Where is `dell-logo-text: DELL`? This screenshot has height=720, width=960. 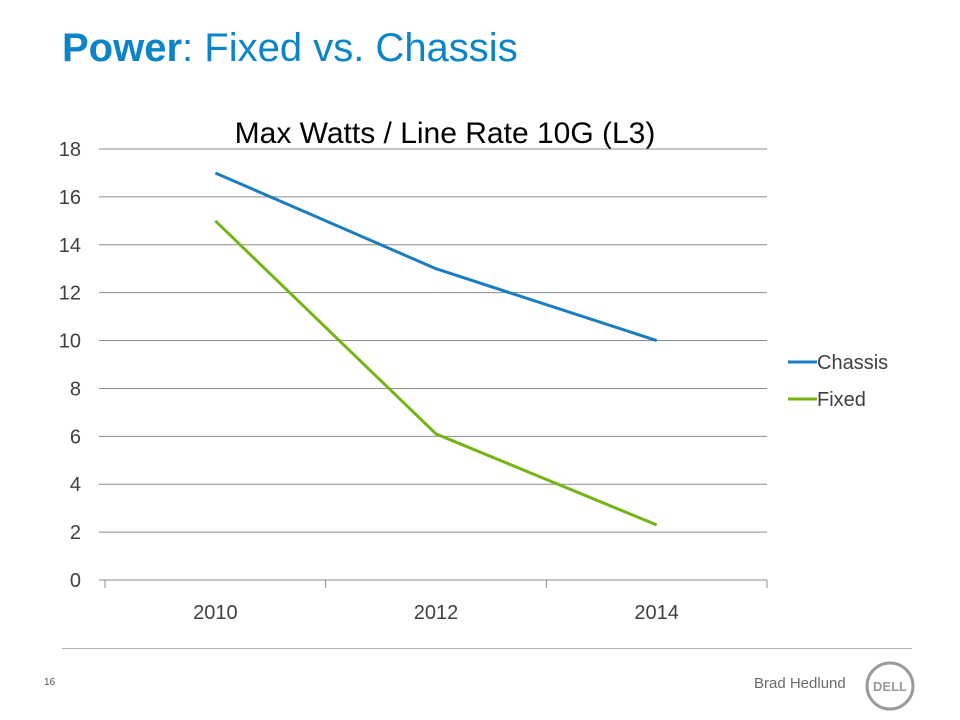
dell-logo-text: DELL is located at coordinates (890, 686).